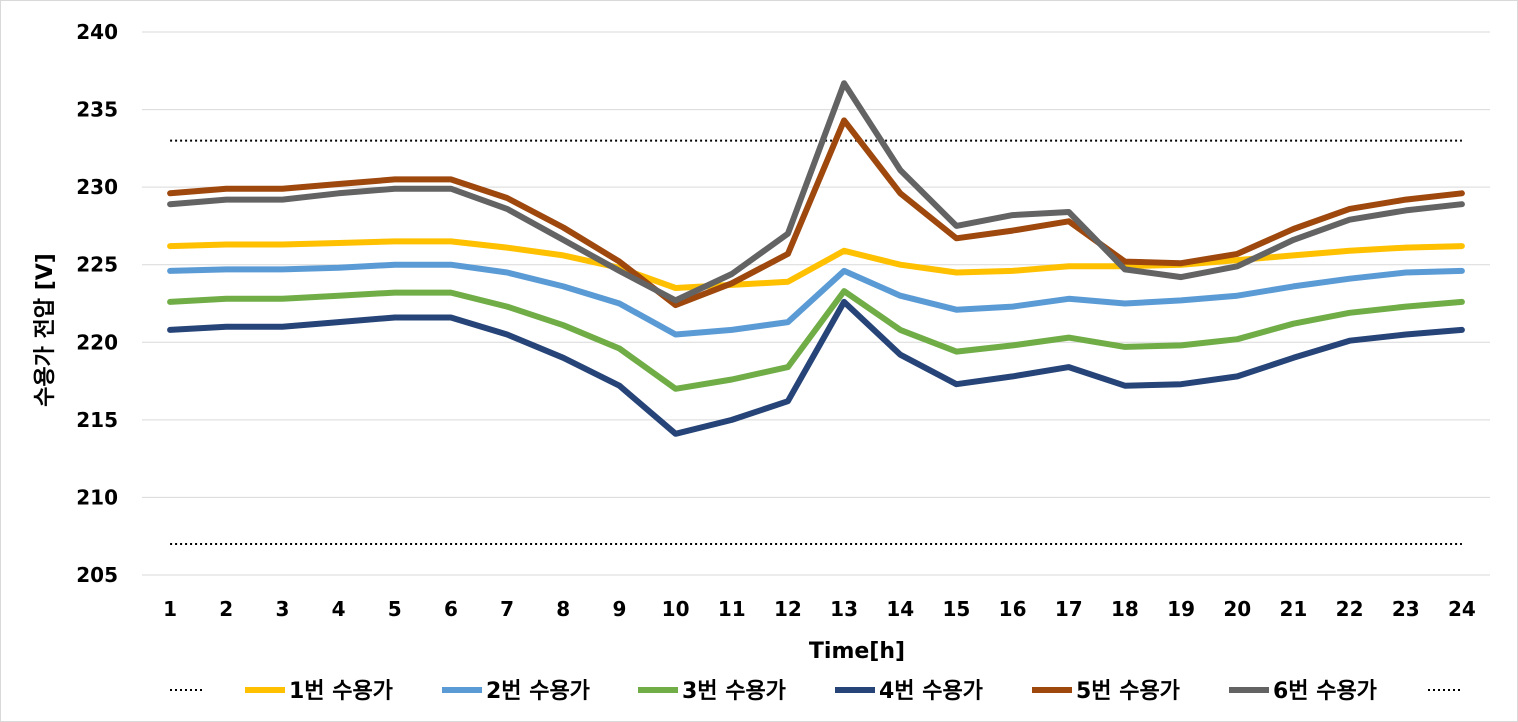  I want to click on x-tick-label: 20, so click(1237, 609).